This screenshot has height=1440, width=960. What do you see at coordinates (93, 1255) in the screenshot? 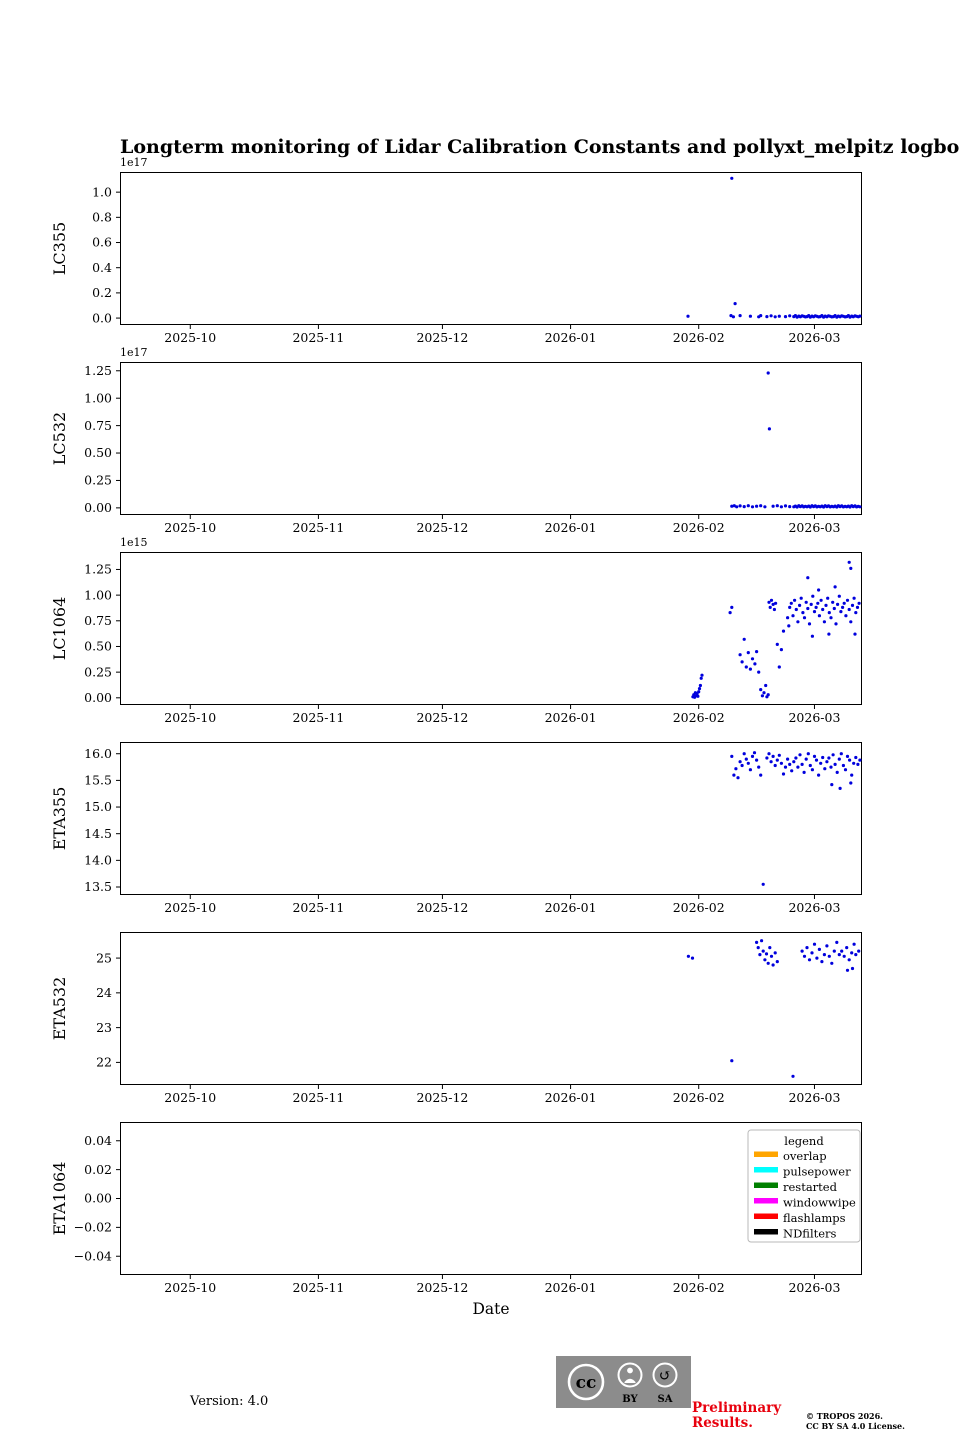
I see `y-tick-label: −0.04` at bounding box center [93, 1255].